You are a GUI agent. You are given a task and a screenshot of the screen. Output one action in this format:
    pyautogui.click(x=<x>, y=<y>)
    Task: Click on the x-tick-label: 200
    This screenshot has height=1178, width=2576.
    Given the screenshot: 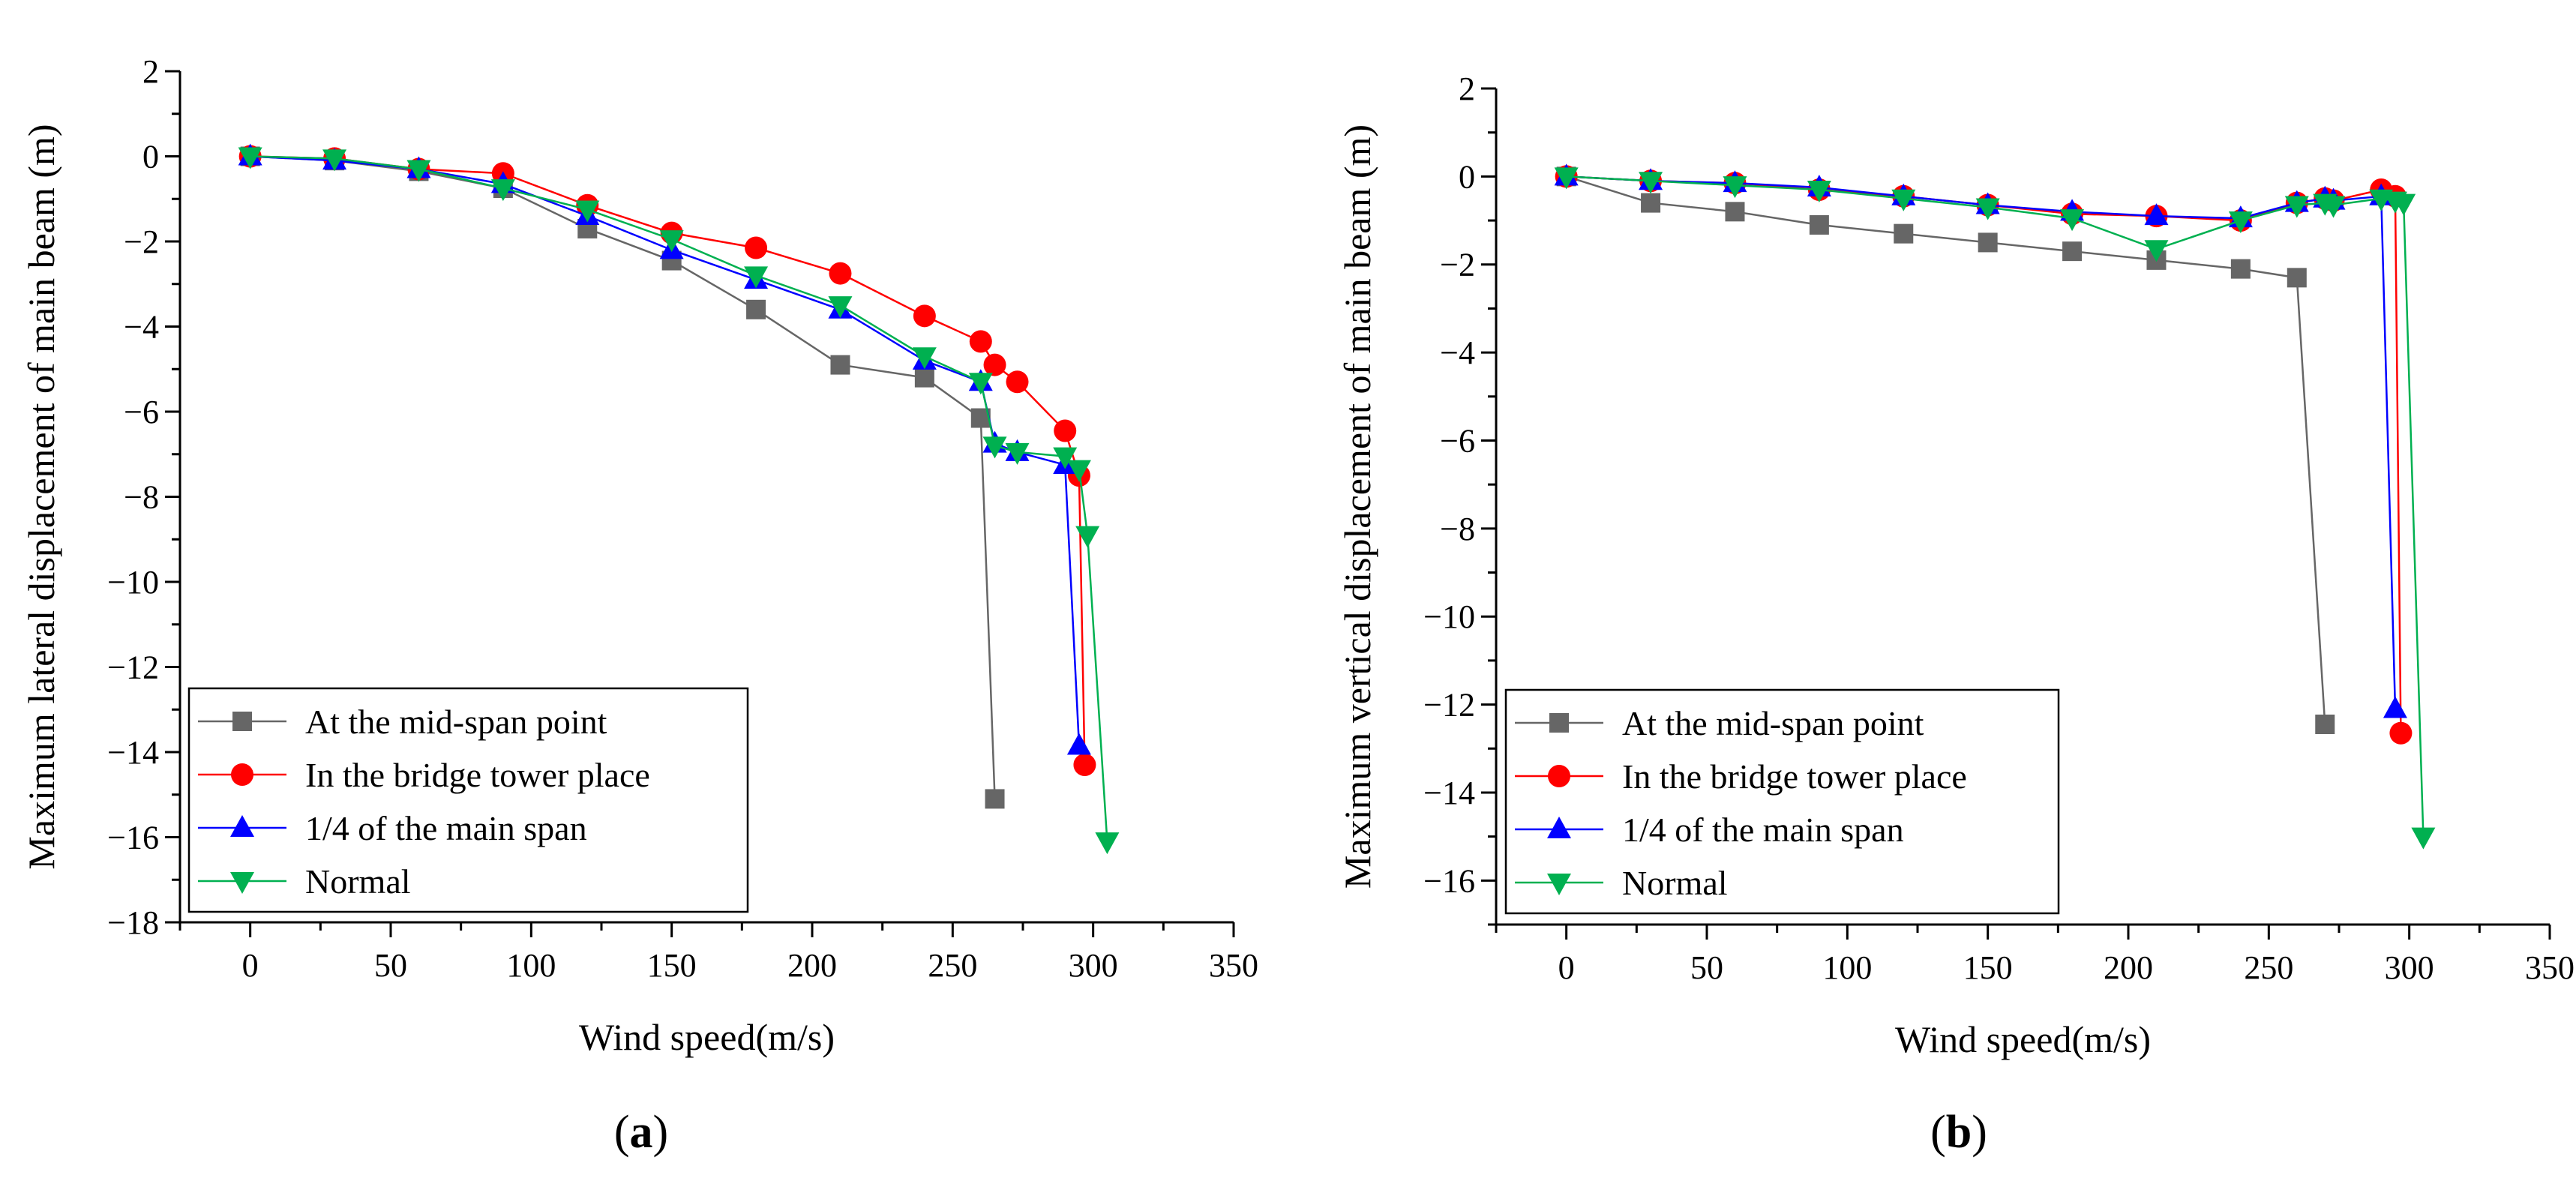 What is the action you would take?
    pyautogui.click(x=2129, y=967)
    